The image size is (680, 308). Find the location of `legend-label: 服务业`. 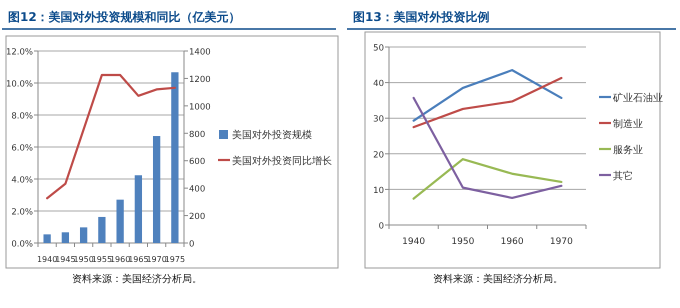

legend-label: 服务业 is located at coordinates (628, 150).